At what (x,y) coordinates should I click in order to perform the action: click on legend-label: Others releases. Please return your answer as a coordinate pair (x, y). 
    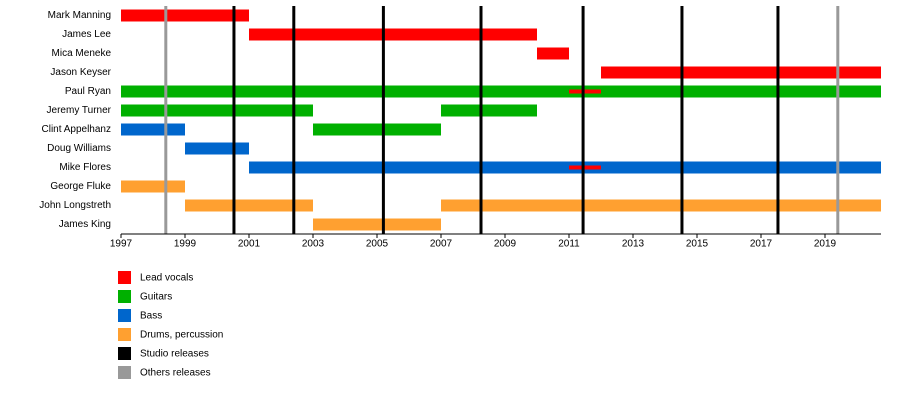
    Looking at the image, I should click on (175, 373).